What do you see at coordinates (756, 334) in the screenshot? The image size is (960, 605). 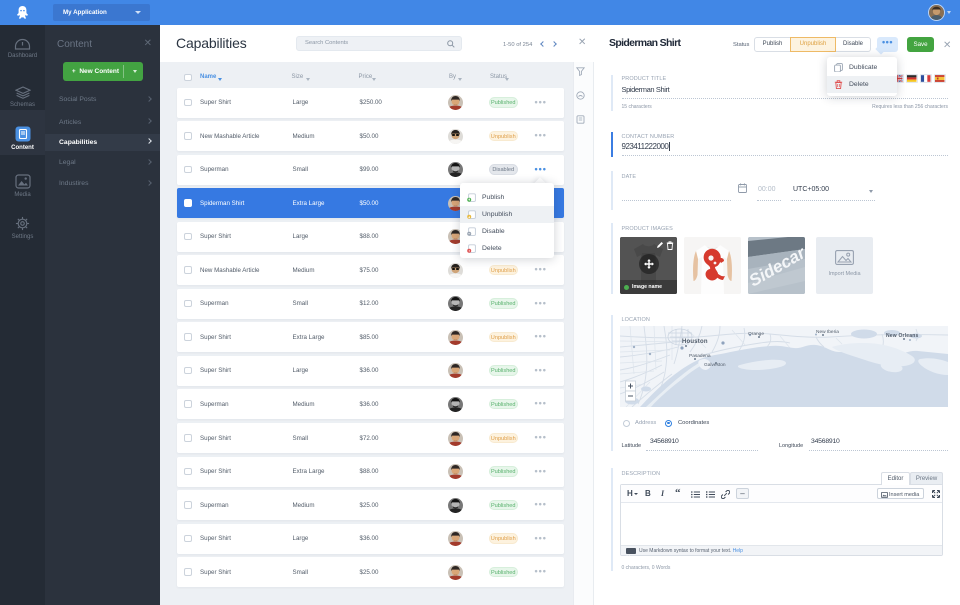 I see `svg-text: Orange` at bounding box center [756, 334].